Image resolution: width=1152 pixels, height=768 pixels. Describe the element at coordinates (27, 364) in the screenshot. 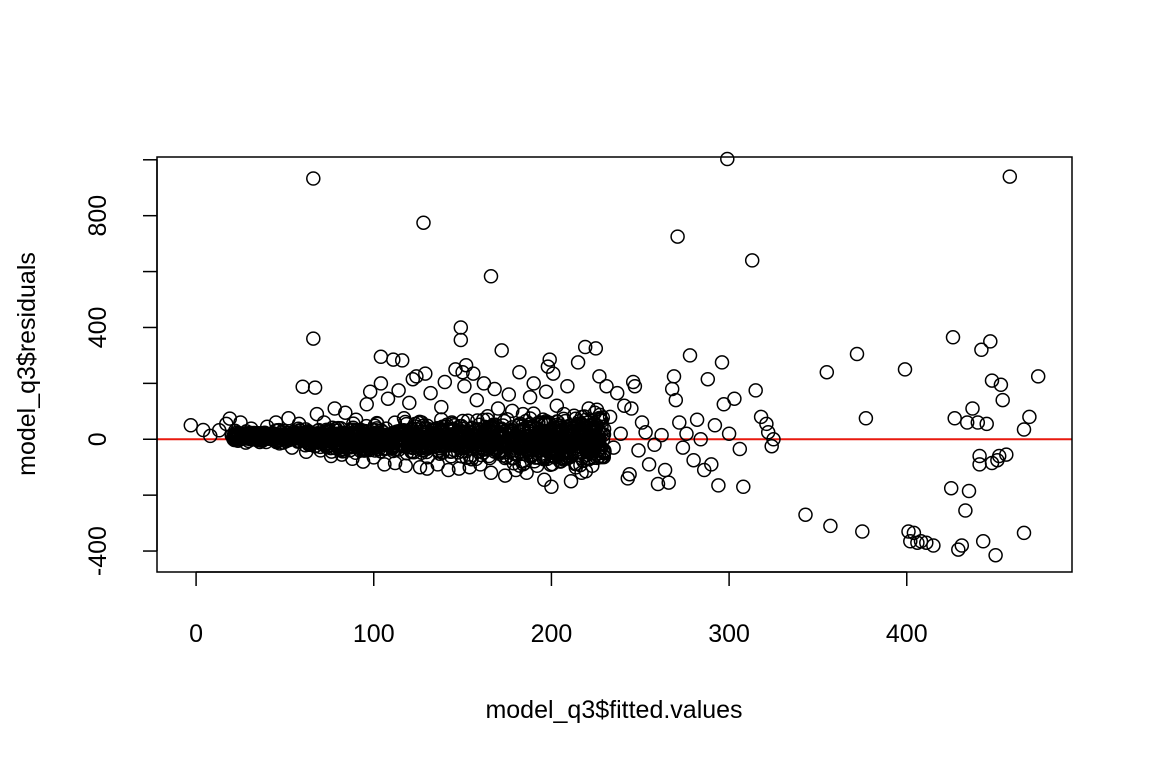

I see `y-axis-title: model_q3$residuals` at that location.